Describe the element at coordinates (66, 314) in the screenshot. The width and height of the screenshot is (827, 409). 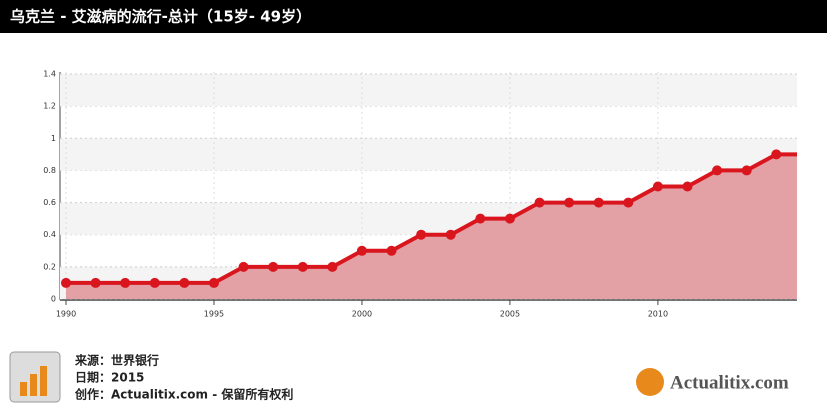
I see `x-tick-label: 1990` at that location.